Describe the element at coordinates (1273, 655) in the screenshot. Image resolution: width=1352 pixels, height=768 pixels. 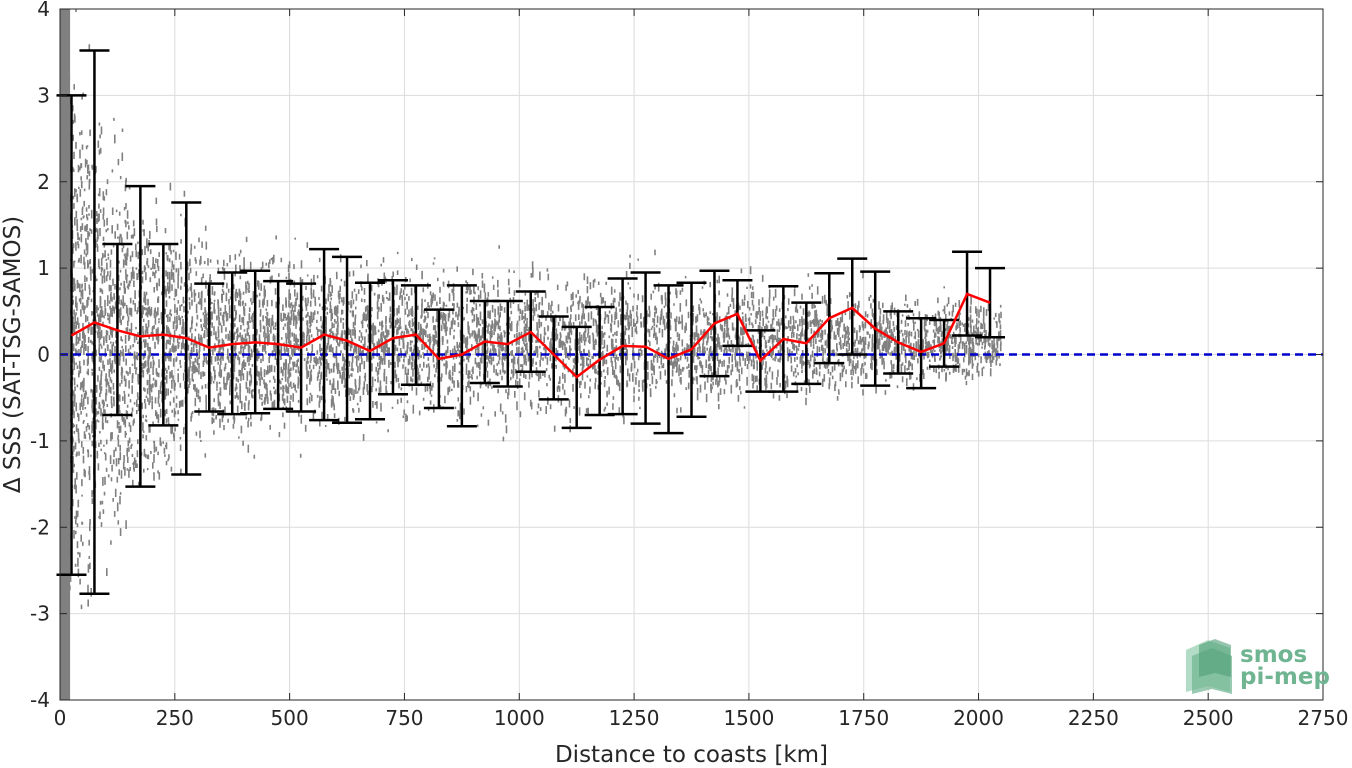
I see `logo-line1: smos` at that location.